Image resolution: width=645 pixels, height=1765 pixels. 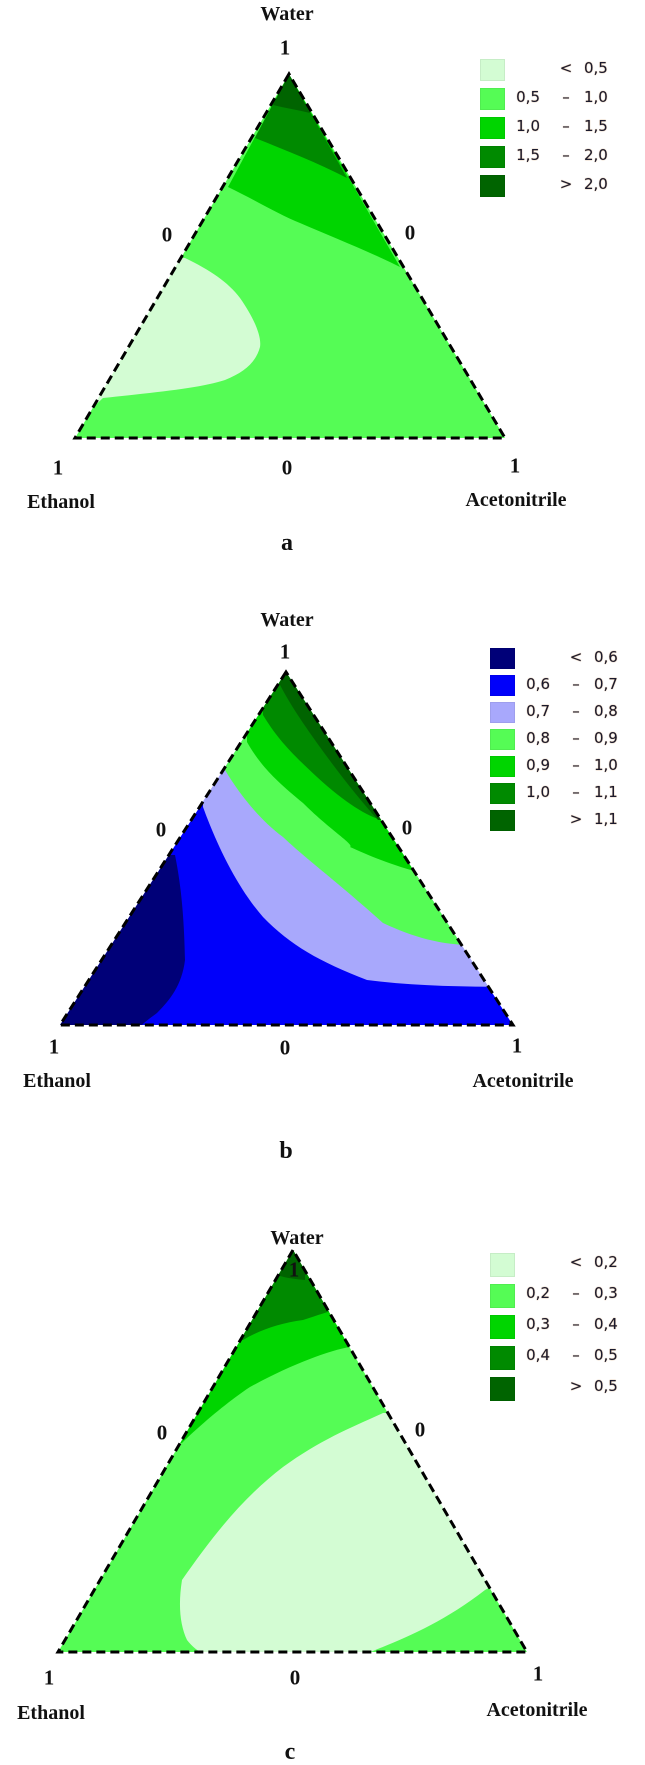 What do you see at coordinates (560, 100) in the screenshot?
I see `legend-item: 0,5 –1,0` at bounding box center [560, 100].